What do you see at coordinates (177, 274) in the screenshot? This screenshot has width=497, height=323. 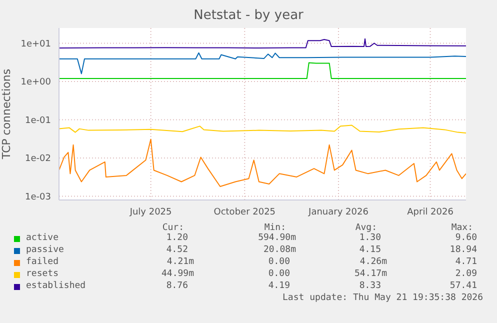 I see `text: 44.99m` at bounding box center [177, 274].